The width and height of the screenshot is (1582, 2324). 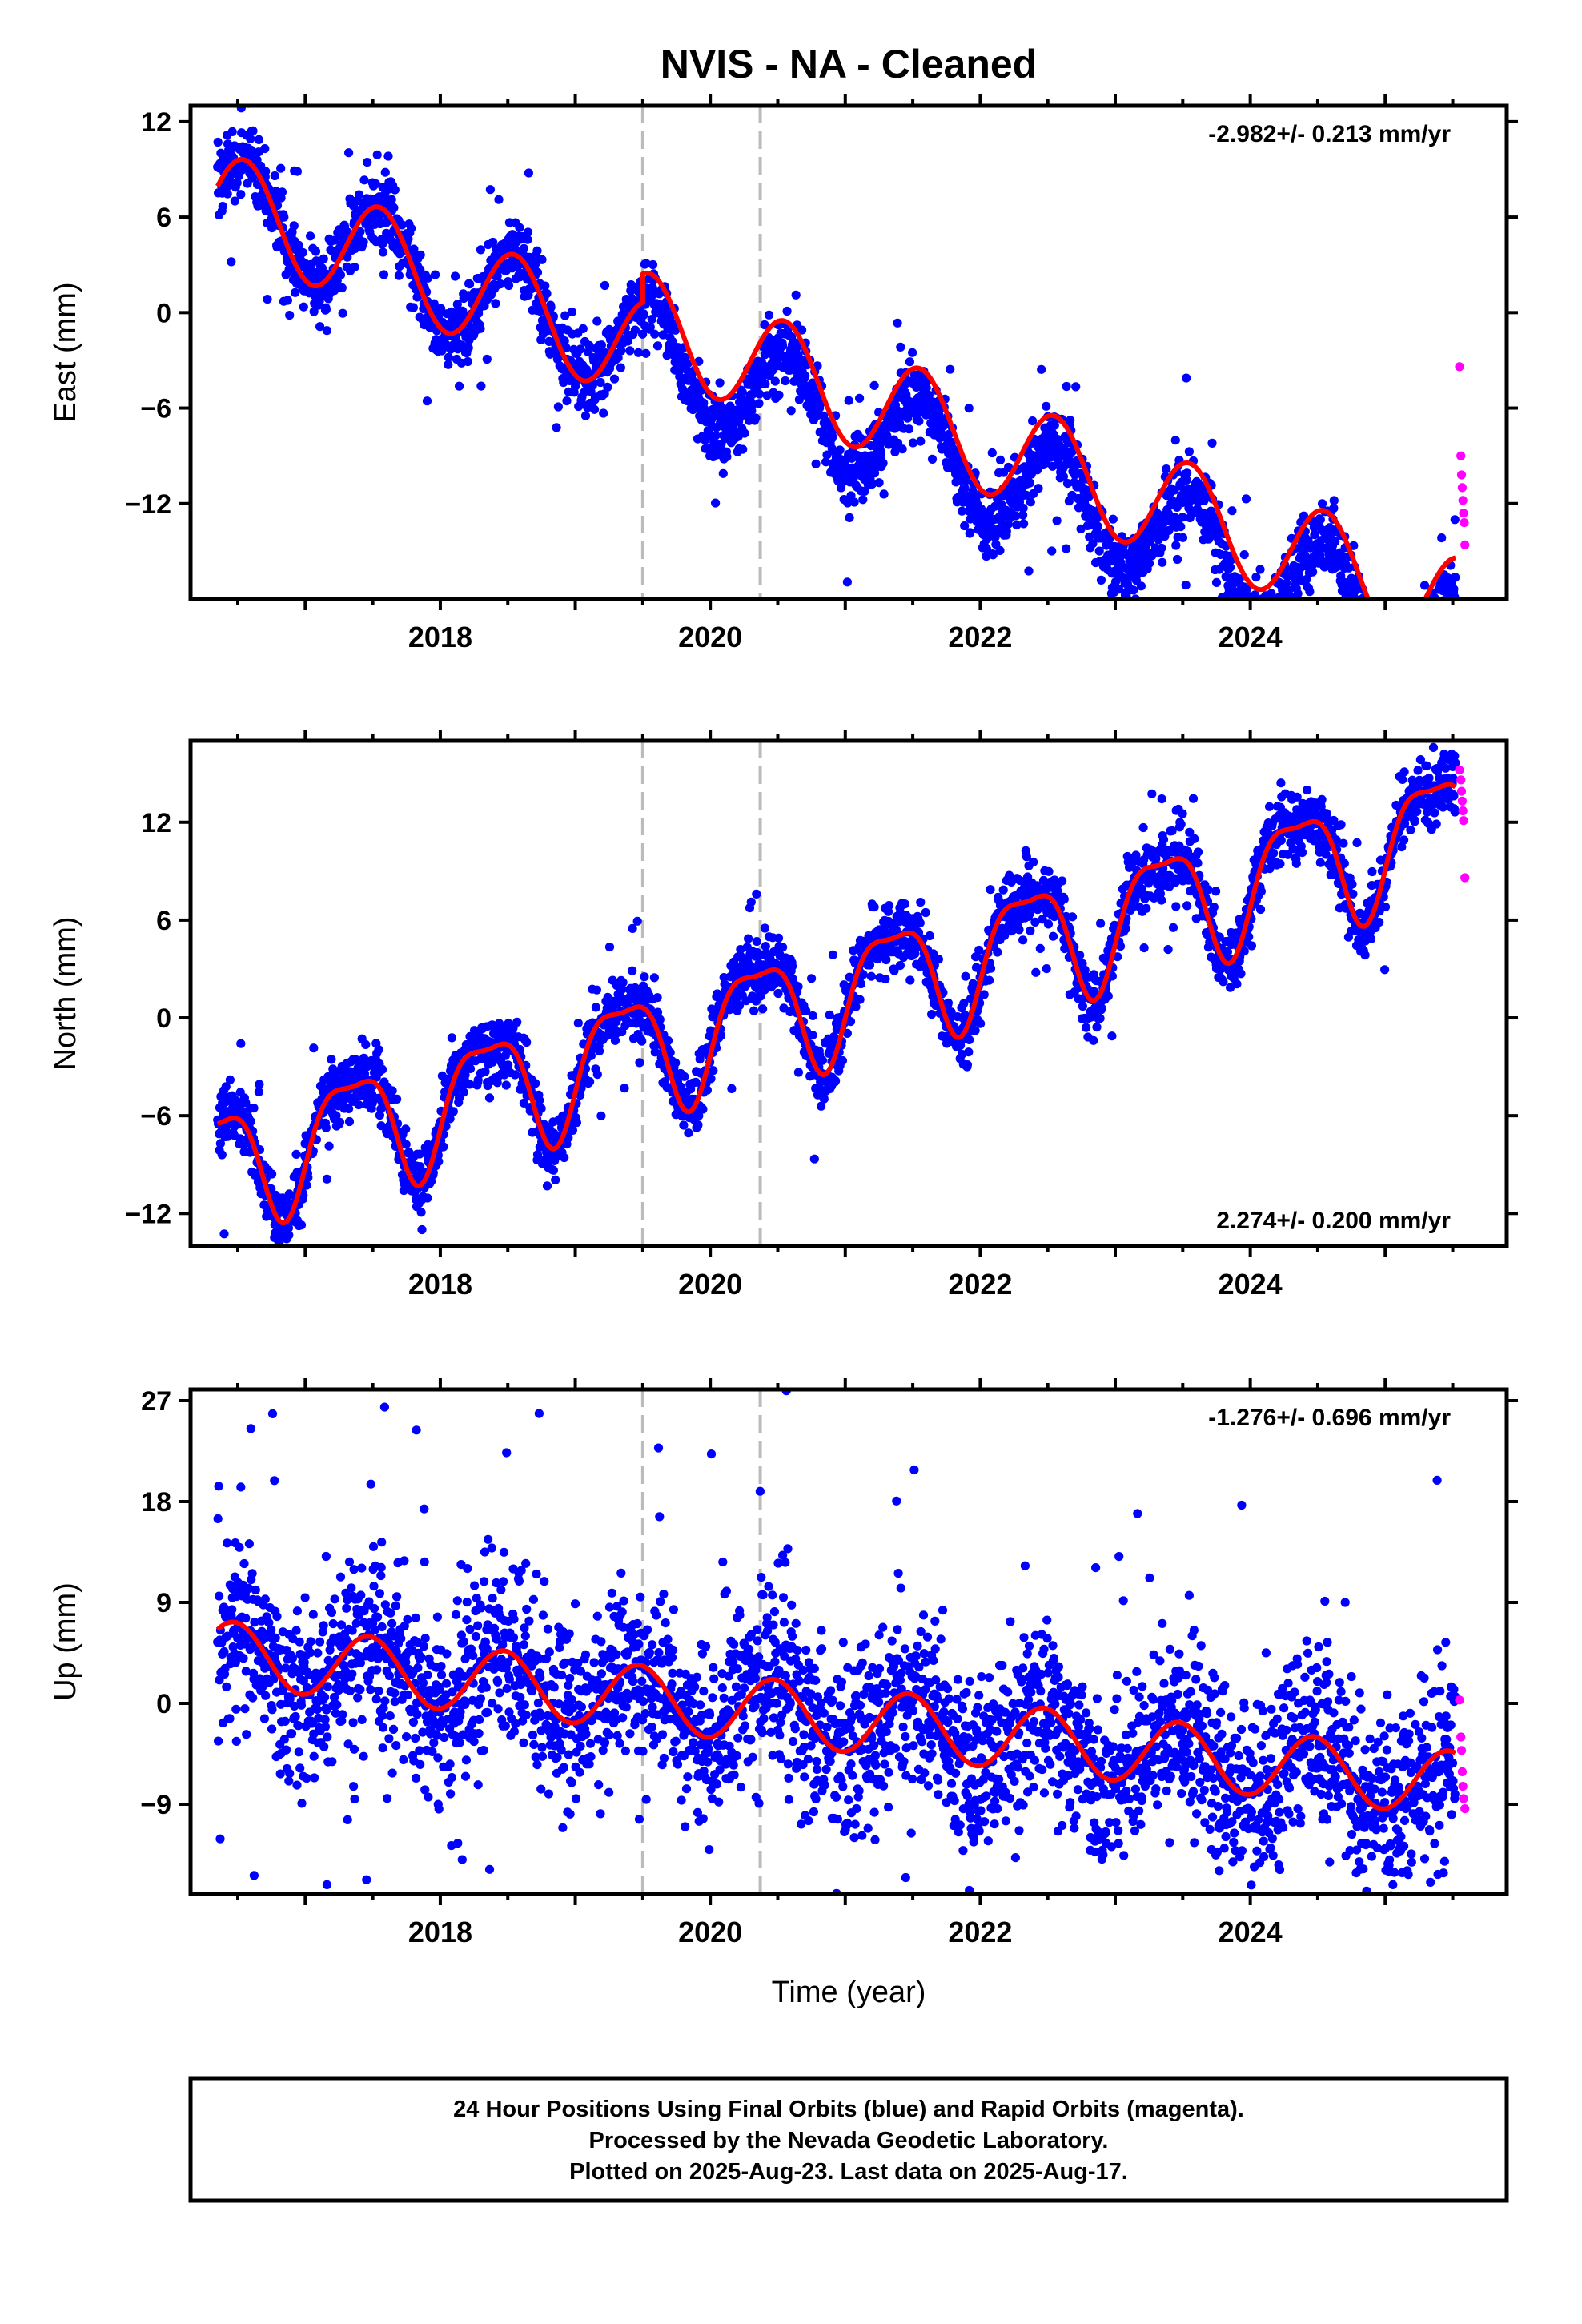 I want to click on model-fit-line, so click(x=837, y=377).